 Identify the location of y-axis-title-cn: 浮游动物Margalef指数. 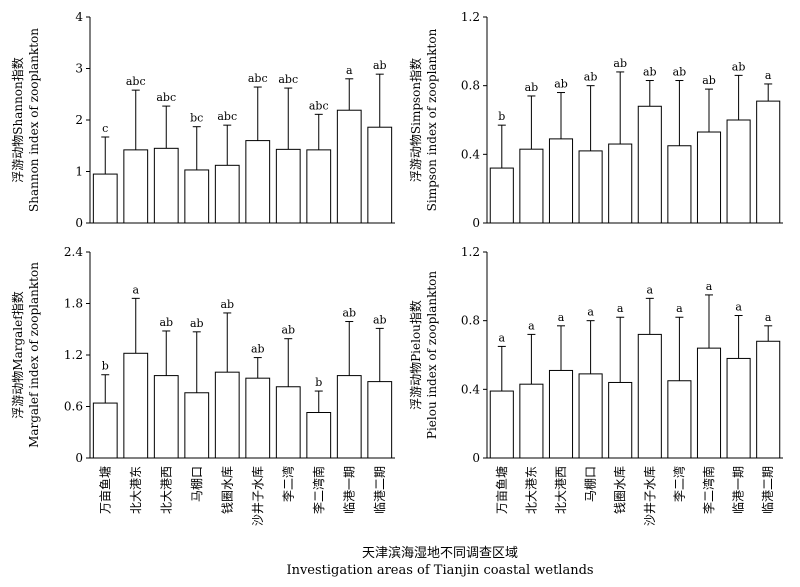
(17, 354).